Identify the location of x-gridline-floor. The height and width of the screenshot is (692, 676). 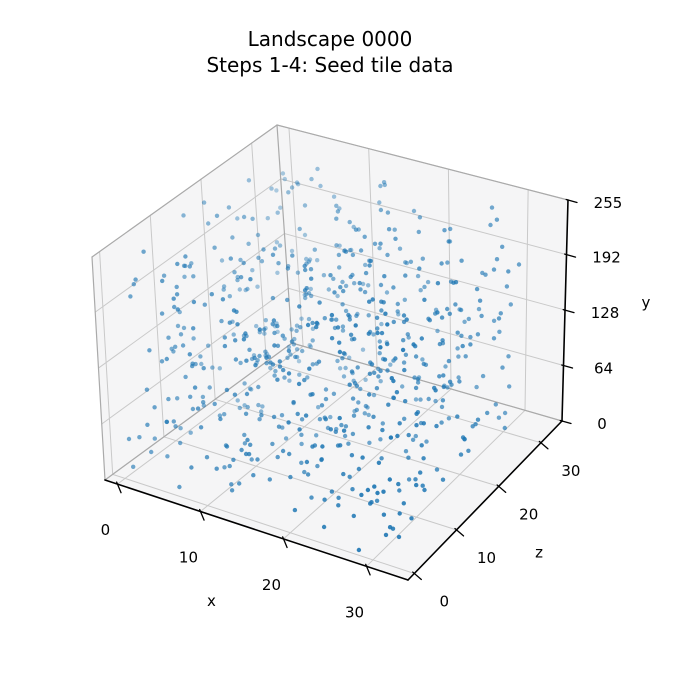
(445, 488).